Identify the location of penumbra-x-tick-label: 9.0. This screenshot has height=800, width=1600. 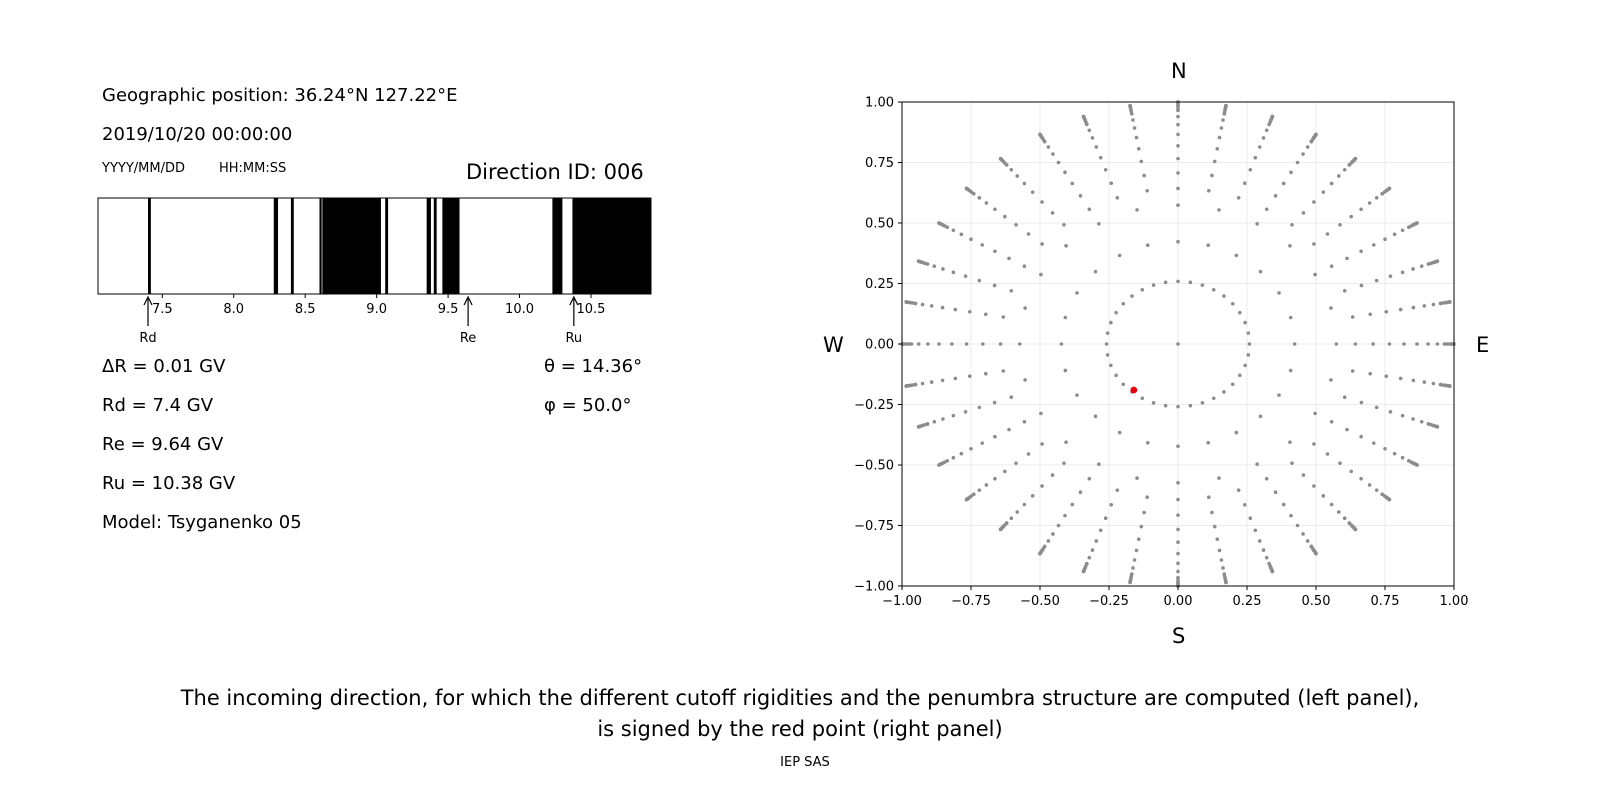
(376, 309).